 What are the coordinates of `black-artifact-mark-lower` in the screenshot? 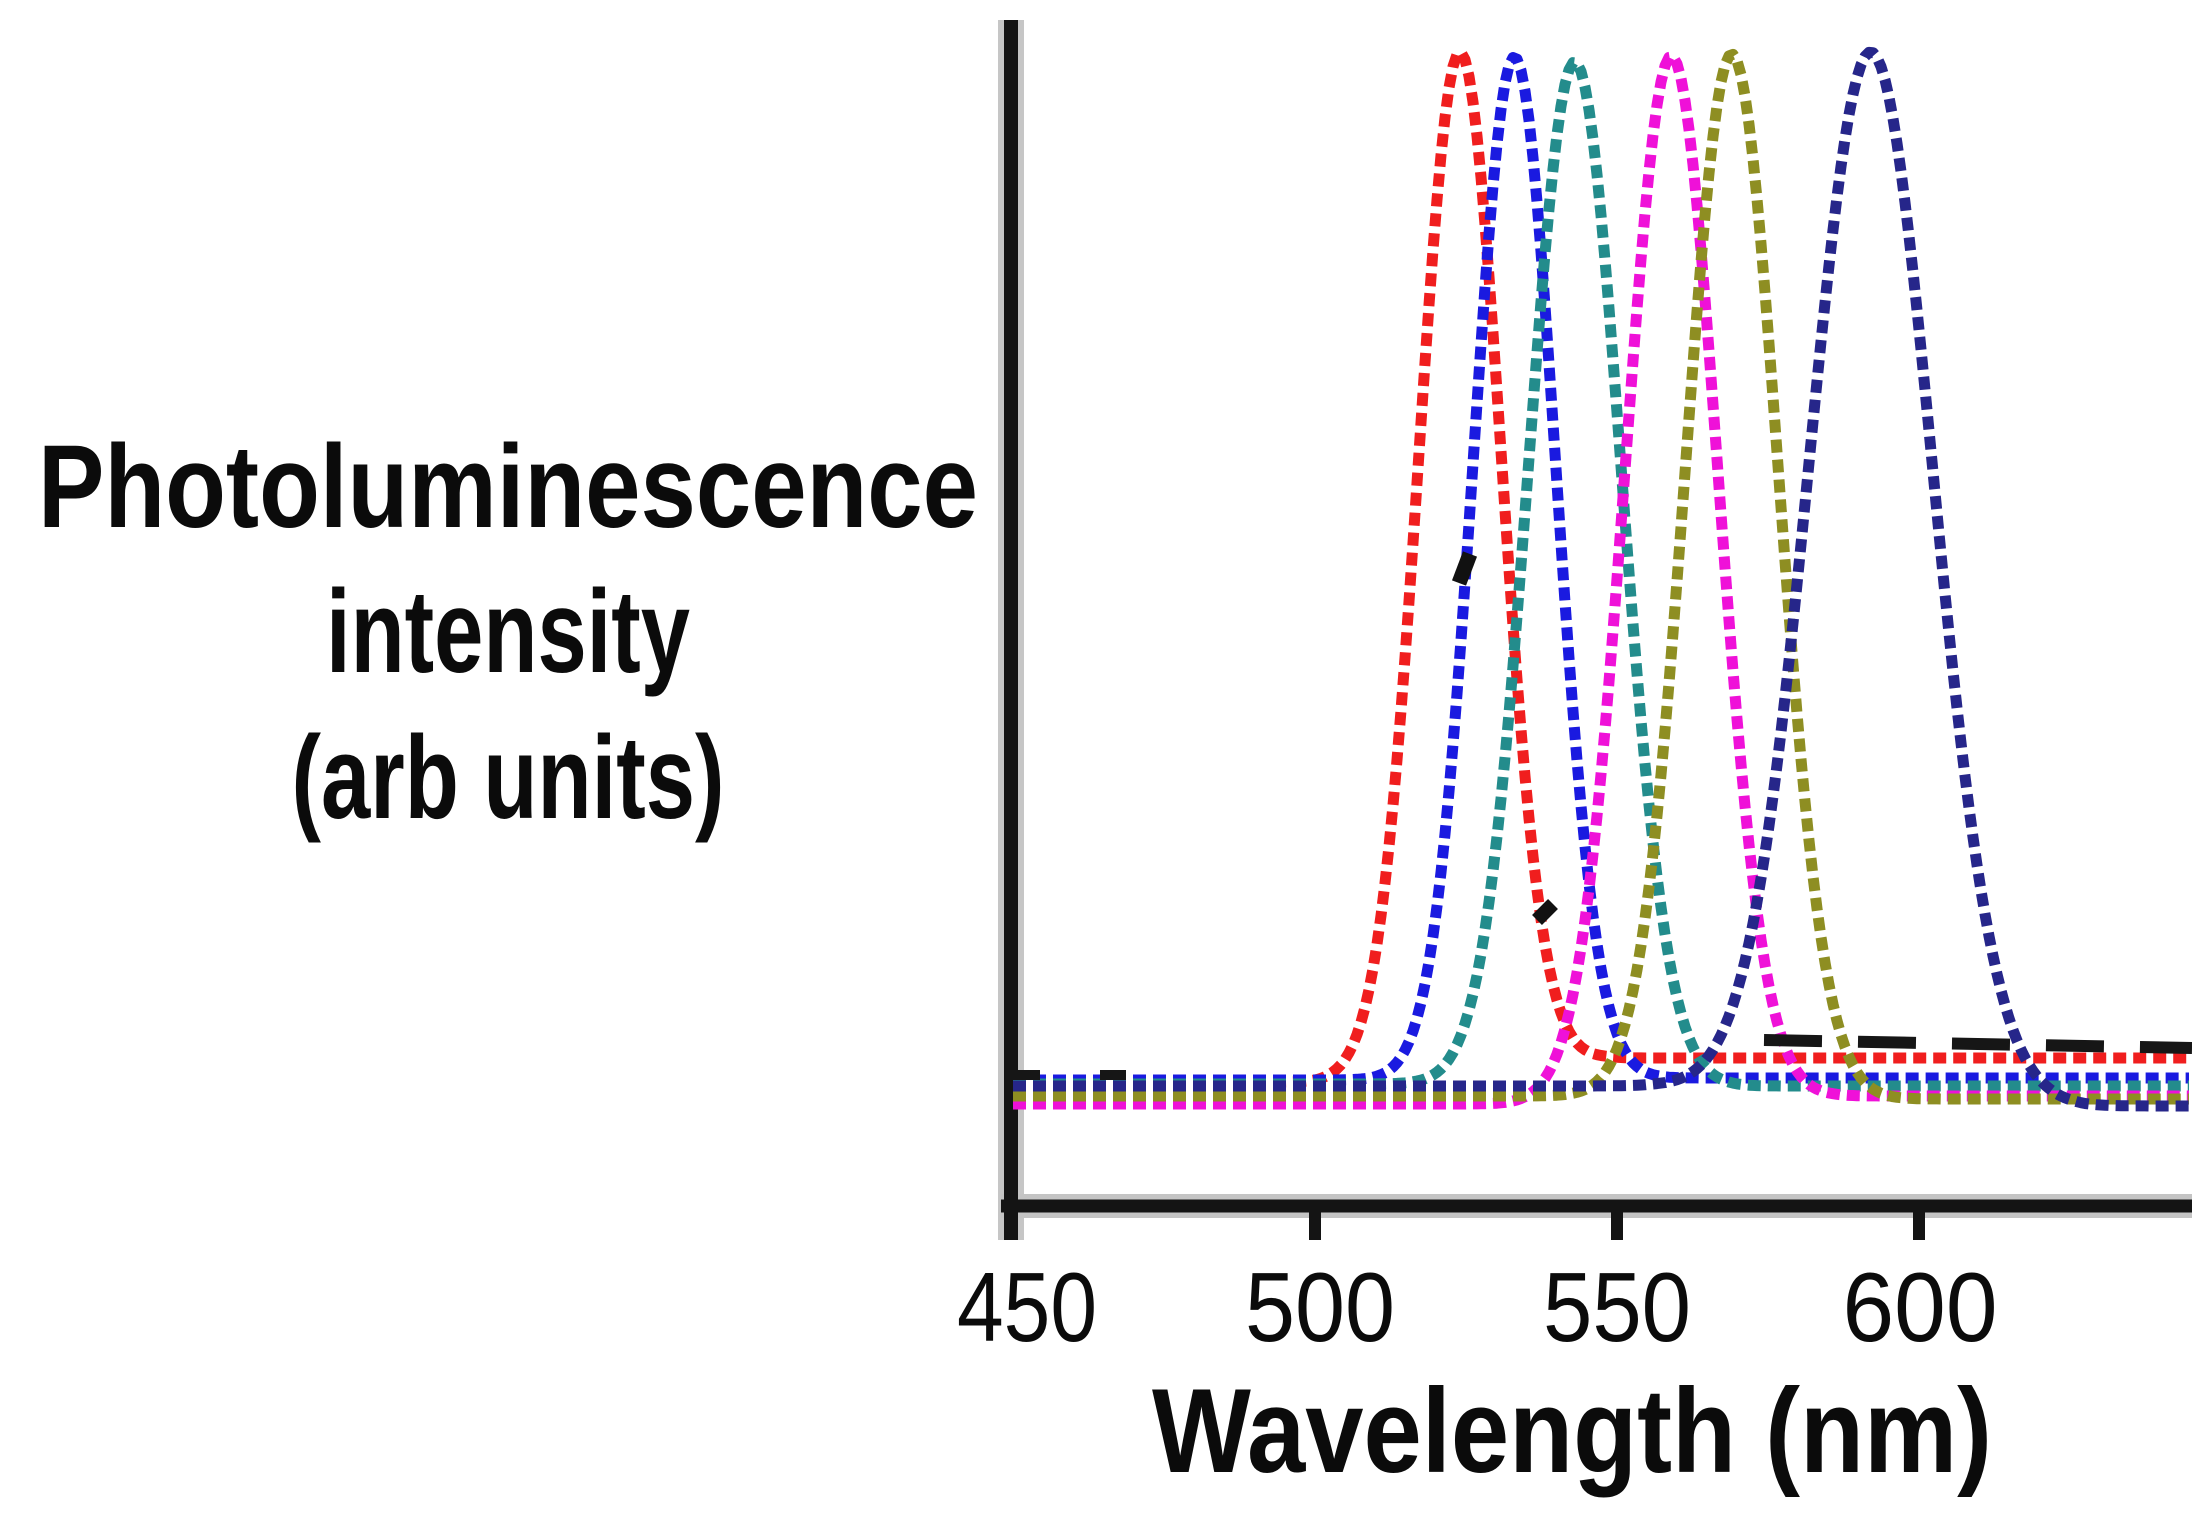 It's located at (1545, 912).